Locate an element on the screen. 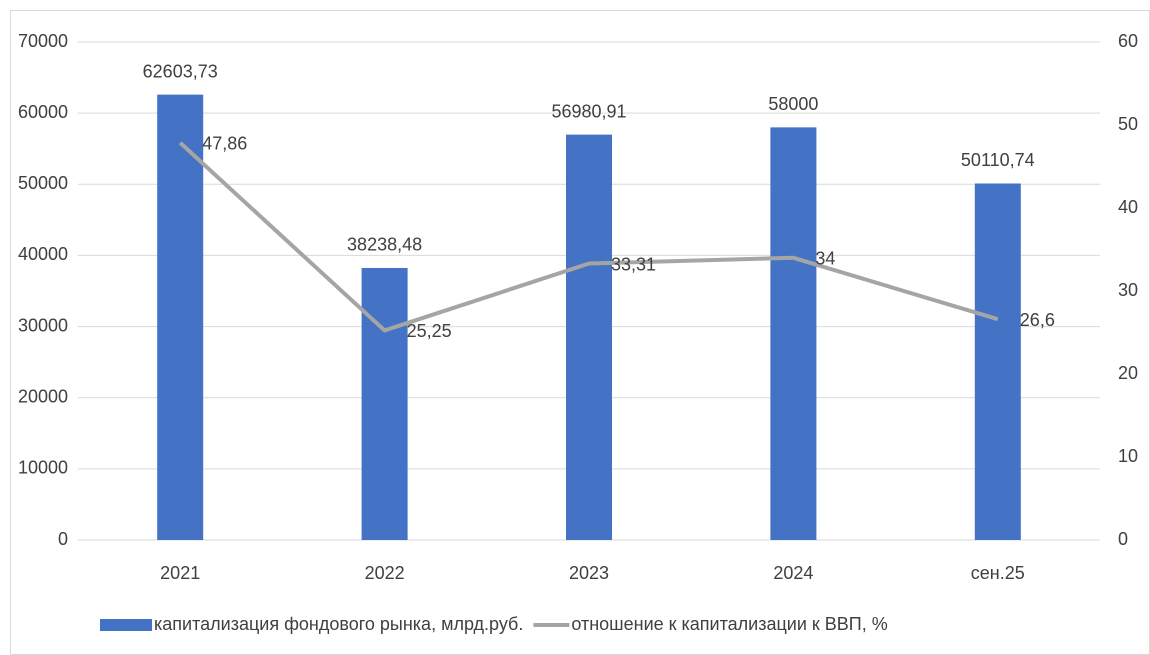  data-label: 58000 is located at coordinates (793, 104).